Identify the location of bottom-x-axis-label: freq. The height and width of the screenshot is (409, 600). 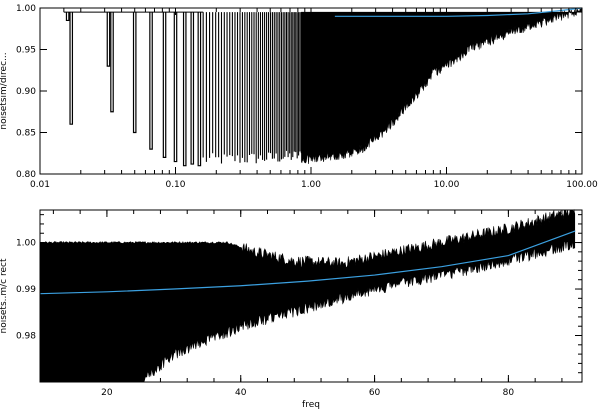
(311, 404).